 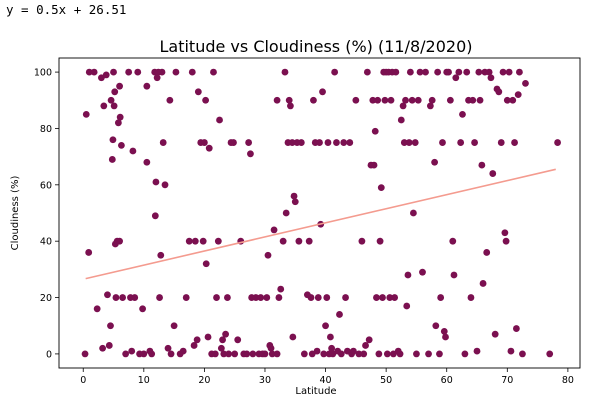 What do you see at coordinates (46, 129) in the screenshot?
I see `y-tick-label: 80` at bounding box center [46, 129].